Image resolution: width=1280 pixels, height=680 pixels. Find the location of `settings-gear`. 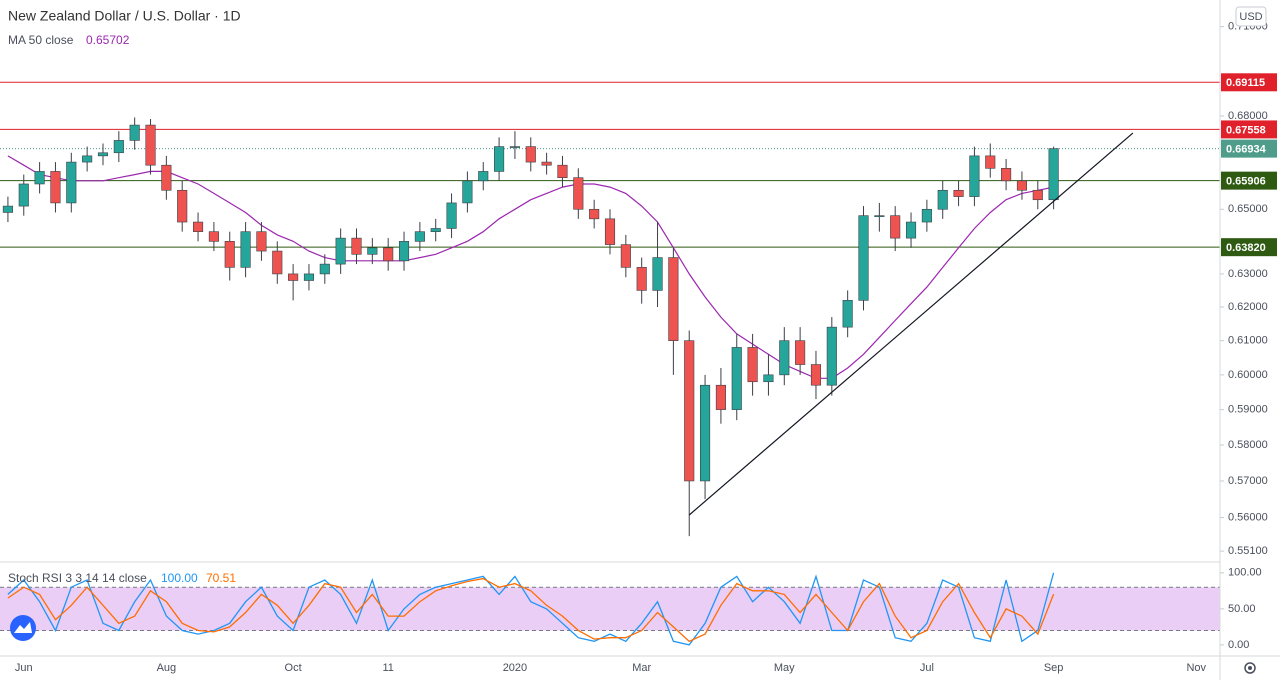

settings-gear is located at coordinates (1250, 668).